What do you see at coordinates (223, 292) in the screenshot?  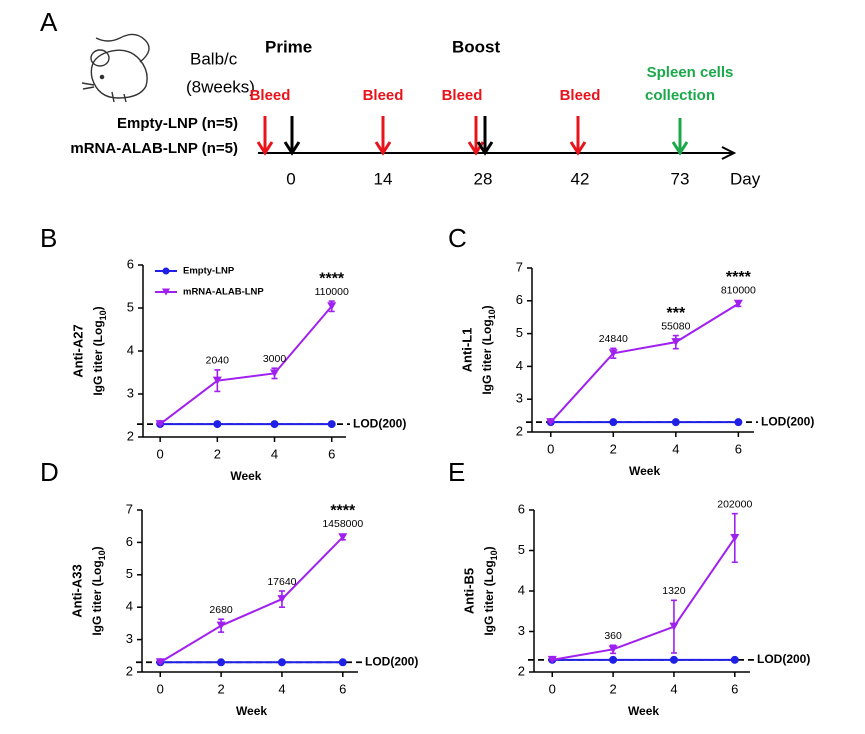 I see `legend-label: mRNA-ALAB-LNP` at bounding box center [223, 292].